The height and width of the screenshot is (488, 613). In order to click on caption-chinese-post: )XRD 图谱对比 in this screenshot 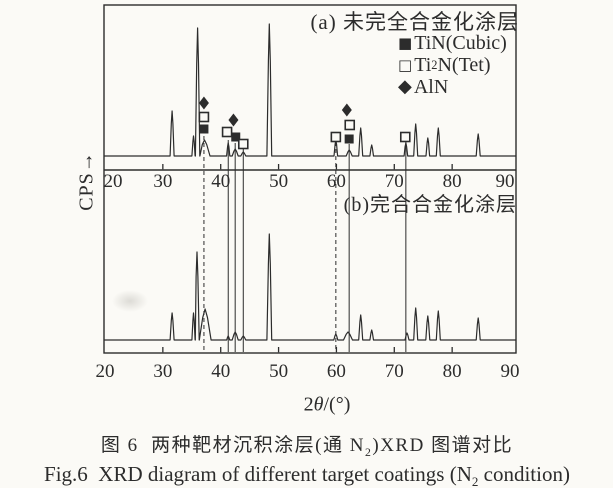, I will do `click(443, 445)`.